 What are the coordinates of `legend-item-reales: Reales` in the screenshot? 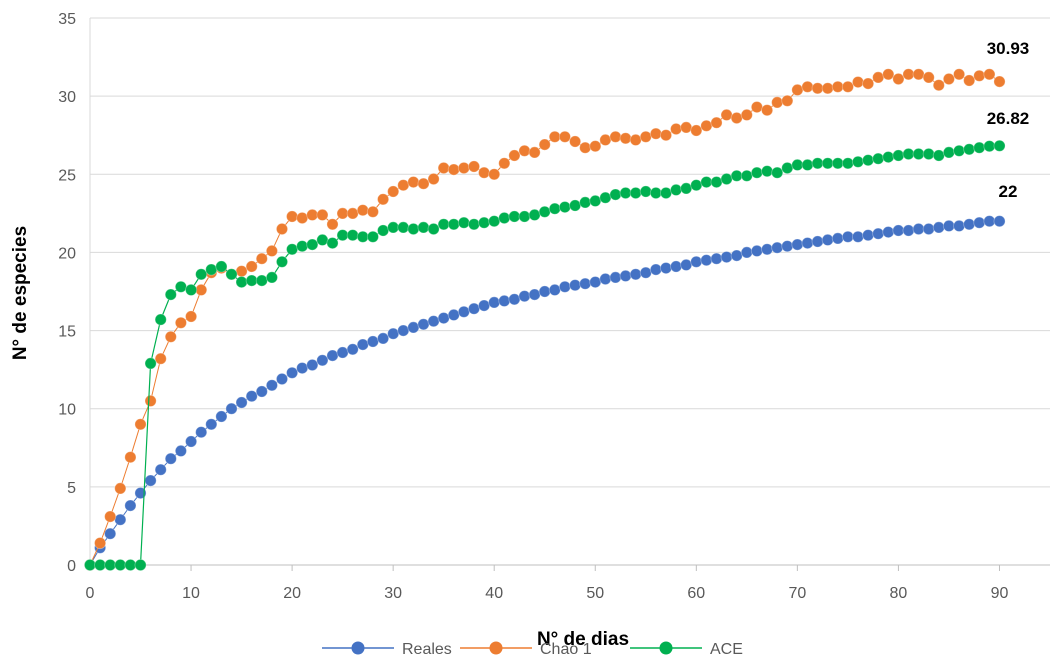 It's located at (387, 649).